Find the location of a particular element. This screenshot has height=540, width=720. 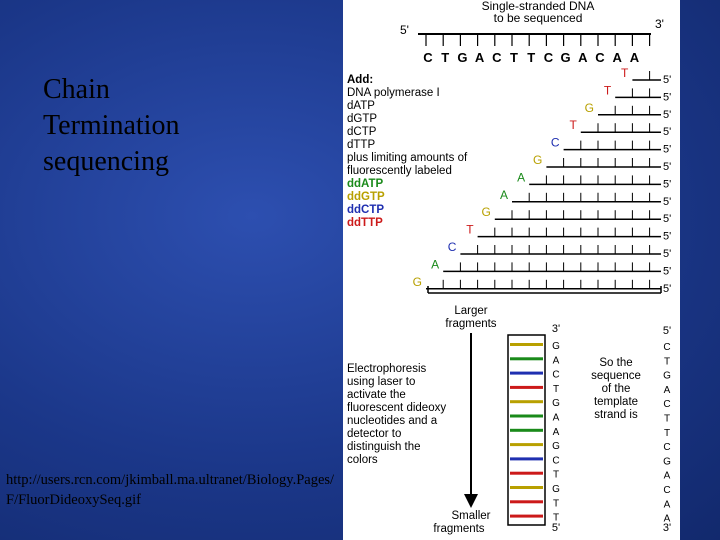

larger-fragments-label: Larger is located at coordinates (470, 311).